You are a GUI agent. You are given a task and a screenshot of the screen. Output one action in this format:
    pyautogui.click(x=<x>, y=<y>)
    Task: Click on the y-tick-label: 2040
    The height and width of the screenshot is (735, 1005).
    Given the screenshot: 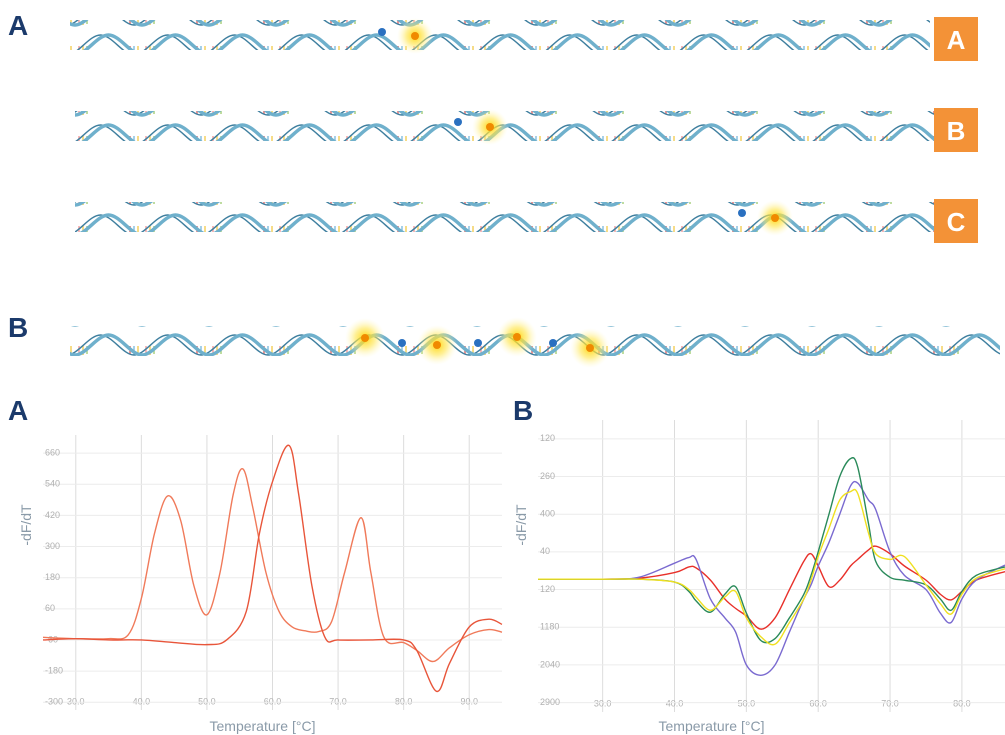 What is the action you would take?
    pyautogui.click(x=550, y=664)
    